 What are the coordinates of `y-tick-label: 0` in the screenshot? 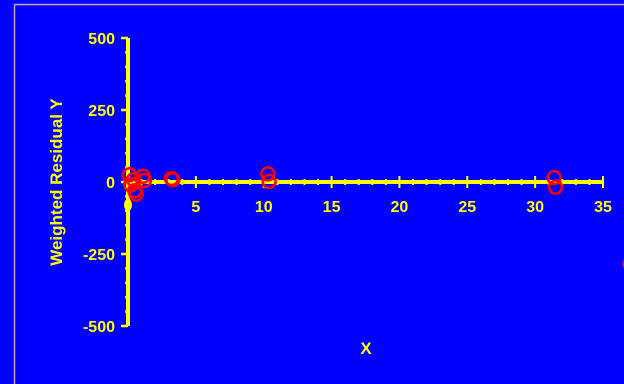 It's located at (110, 183).